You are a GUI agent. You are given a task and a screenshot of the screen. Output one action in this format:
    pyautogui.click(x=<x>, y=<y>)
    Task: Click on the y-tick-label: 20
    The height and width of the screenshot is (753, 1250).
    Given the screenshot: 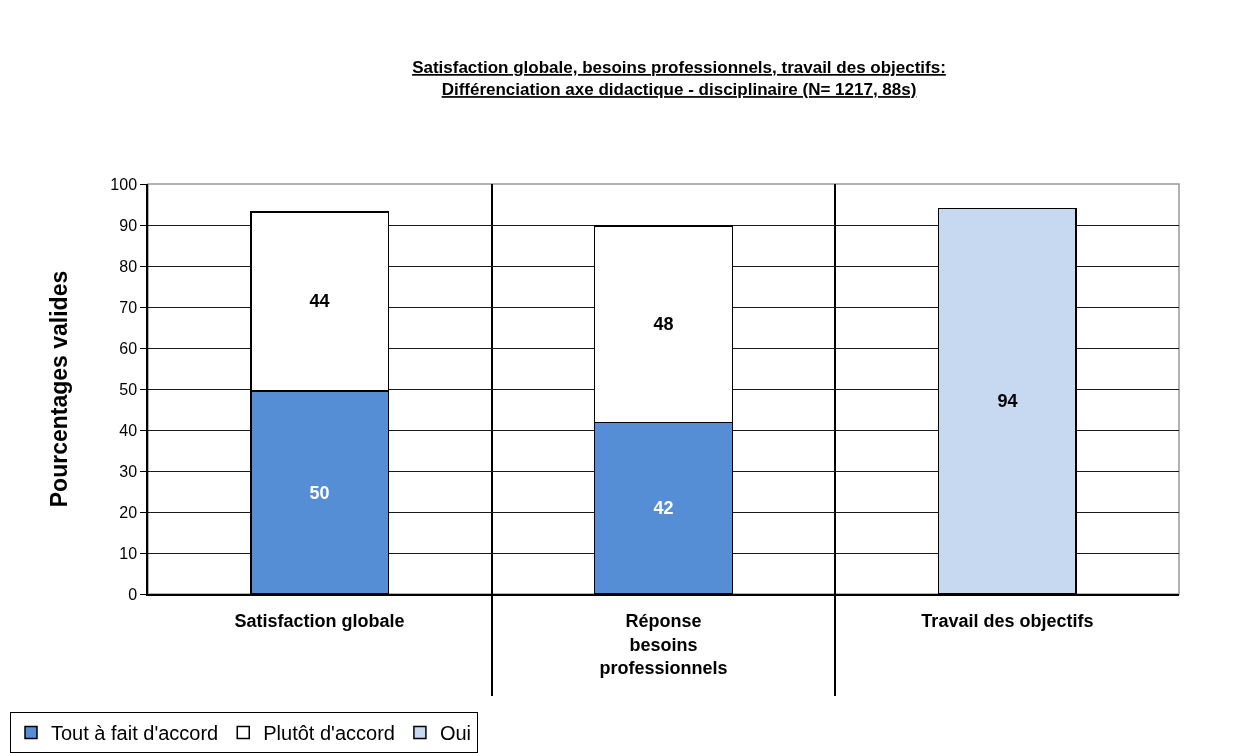 What is the action you would take?
    pyautogui.click(x=128, y=512)
    